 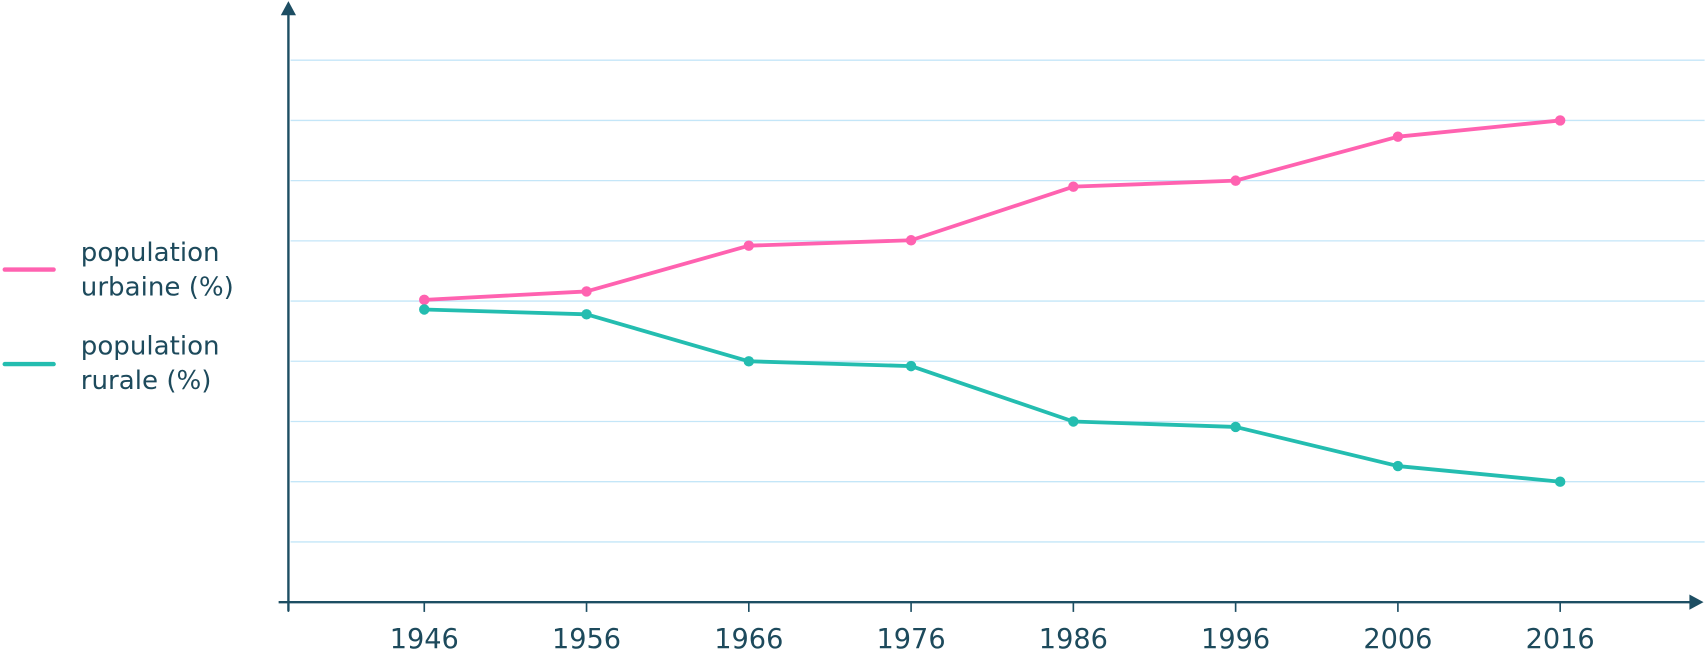 What do you see at coordinates (911, 639) in the screenshot?
I see `x-tick-label: 1976` at bounding box center [911, 639].